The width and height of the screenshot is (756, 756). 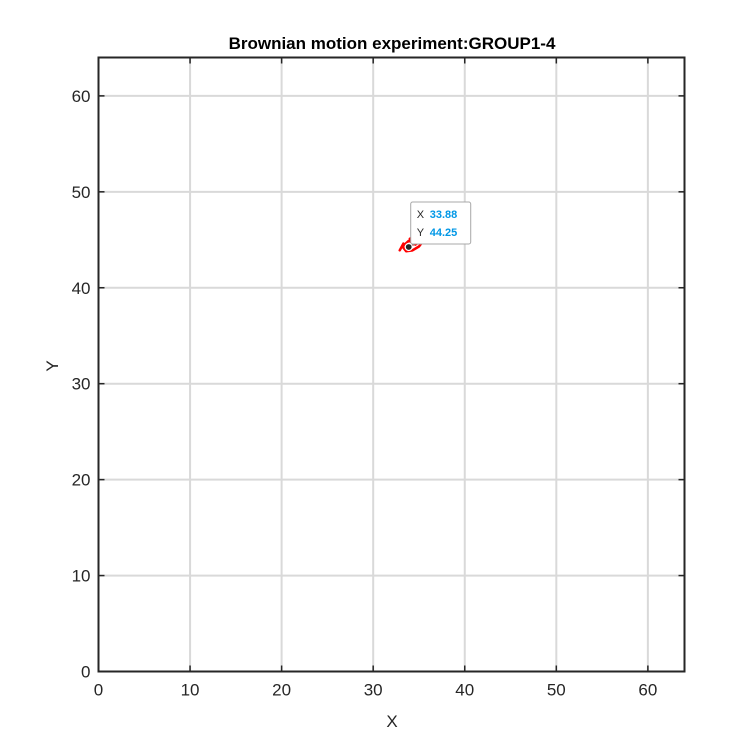 I want to click on x-tick-label: 0, so click(x=98, y=690).